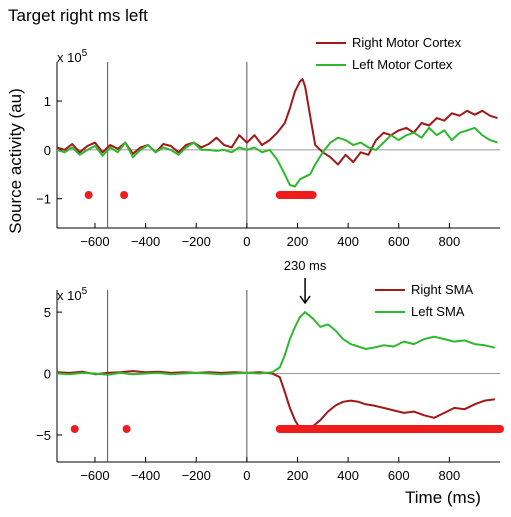 Image resolution: width=511 pixels, height=517 pixels. I want to click on panel2-x-tick-label-7: 600, so click(399, 475).